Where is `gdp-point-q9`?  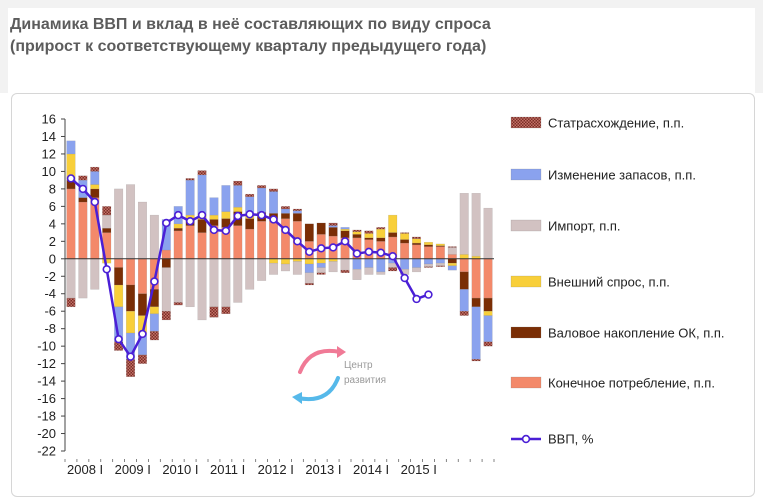 gdp-point-q9 is located at coordinates (166, 223).